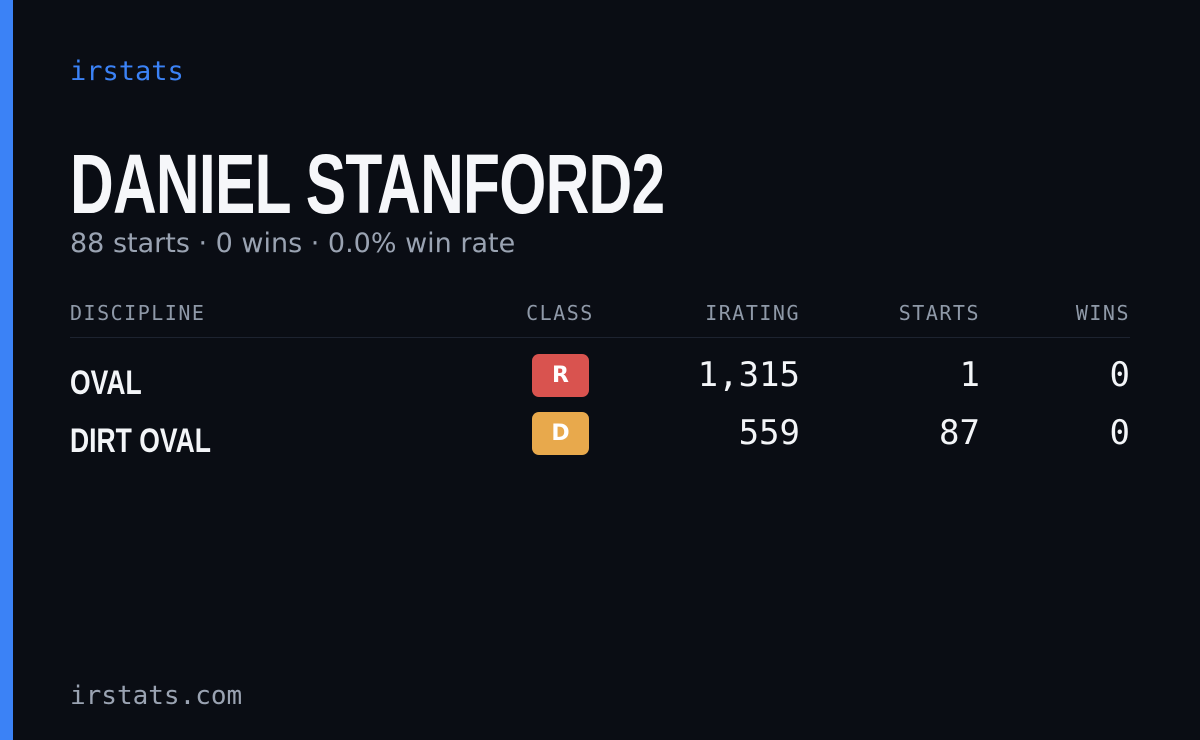 Image resolution: width=1200 pixels, height=740 pixels. Describe the element at coordinates (748, 375) in the screenshot. I see `irating: 1,315` at that location.